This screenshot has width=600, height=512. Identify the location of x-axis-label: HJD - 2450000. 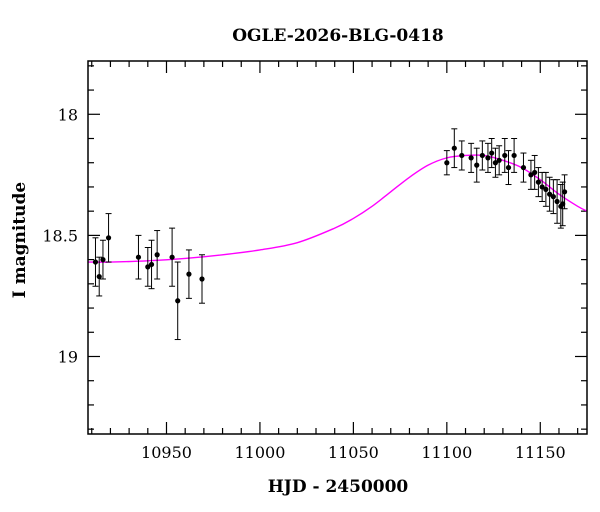
(338, 487).